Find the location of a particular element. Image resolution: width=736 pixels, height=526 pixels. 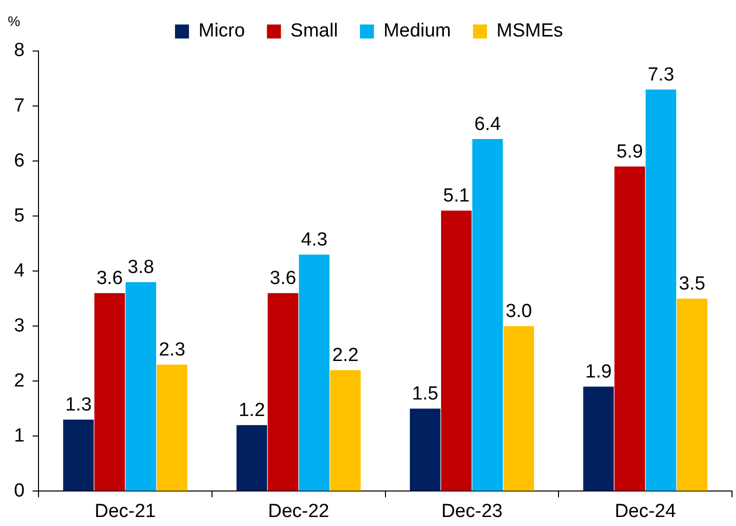

data-label: 2.2 is located at coordinates (345, 355).